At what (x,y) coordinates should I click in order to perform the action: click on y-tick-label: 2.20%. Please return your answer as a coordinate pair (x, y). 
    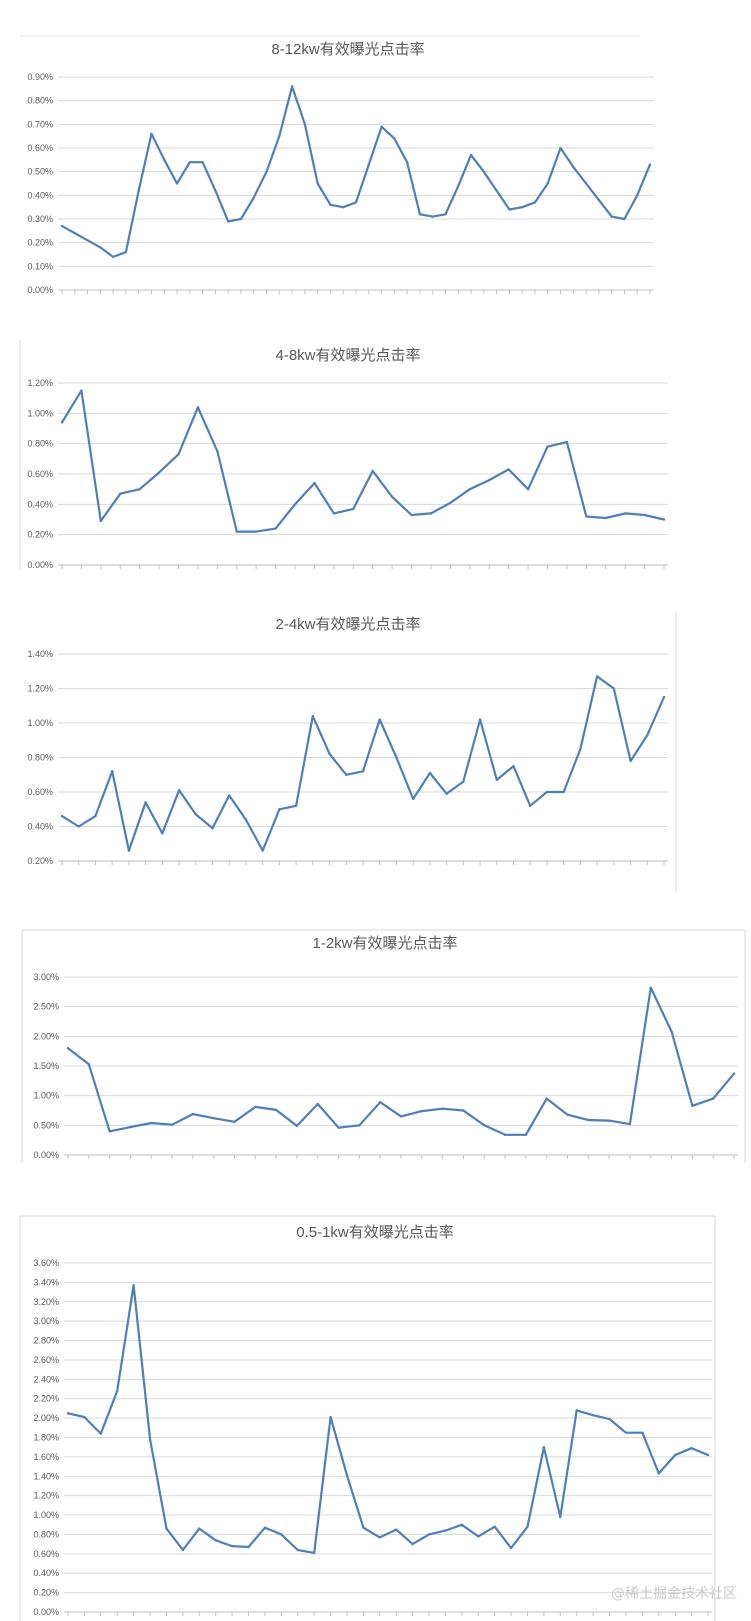
    Looking at the image, I should click on (46, 1399).